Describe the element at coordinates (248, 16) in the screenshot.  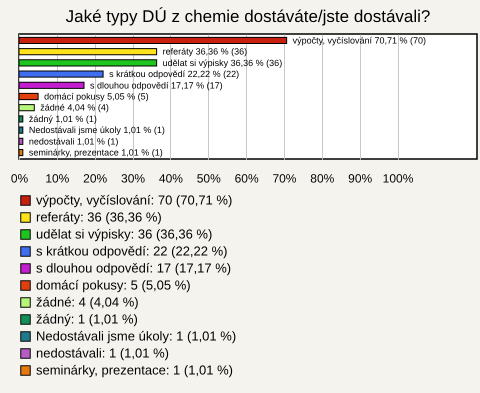
I see `chart-title: Jaké typy DÚ z chemie dostáváte/jste dostávali?` at that location.